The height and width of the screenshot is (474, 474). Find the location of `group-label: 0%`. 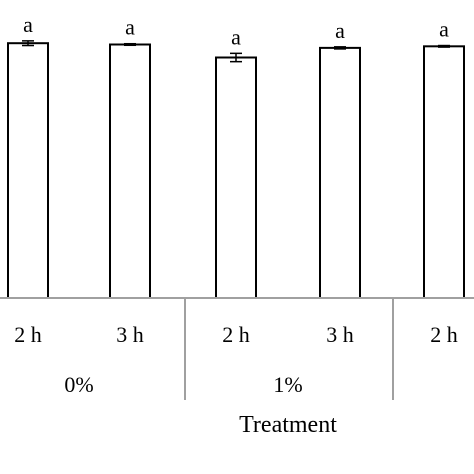

group-label: 0% is located at coordinates (78, 384).